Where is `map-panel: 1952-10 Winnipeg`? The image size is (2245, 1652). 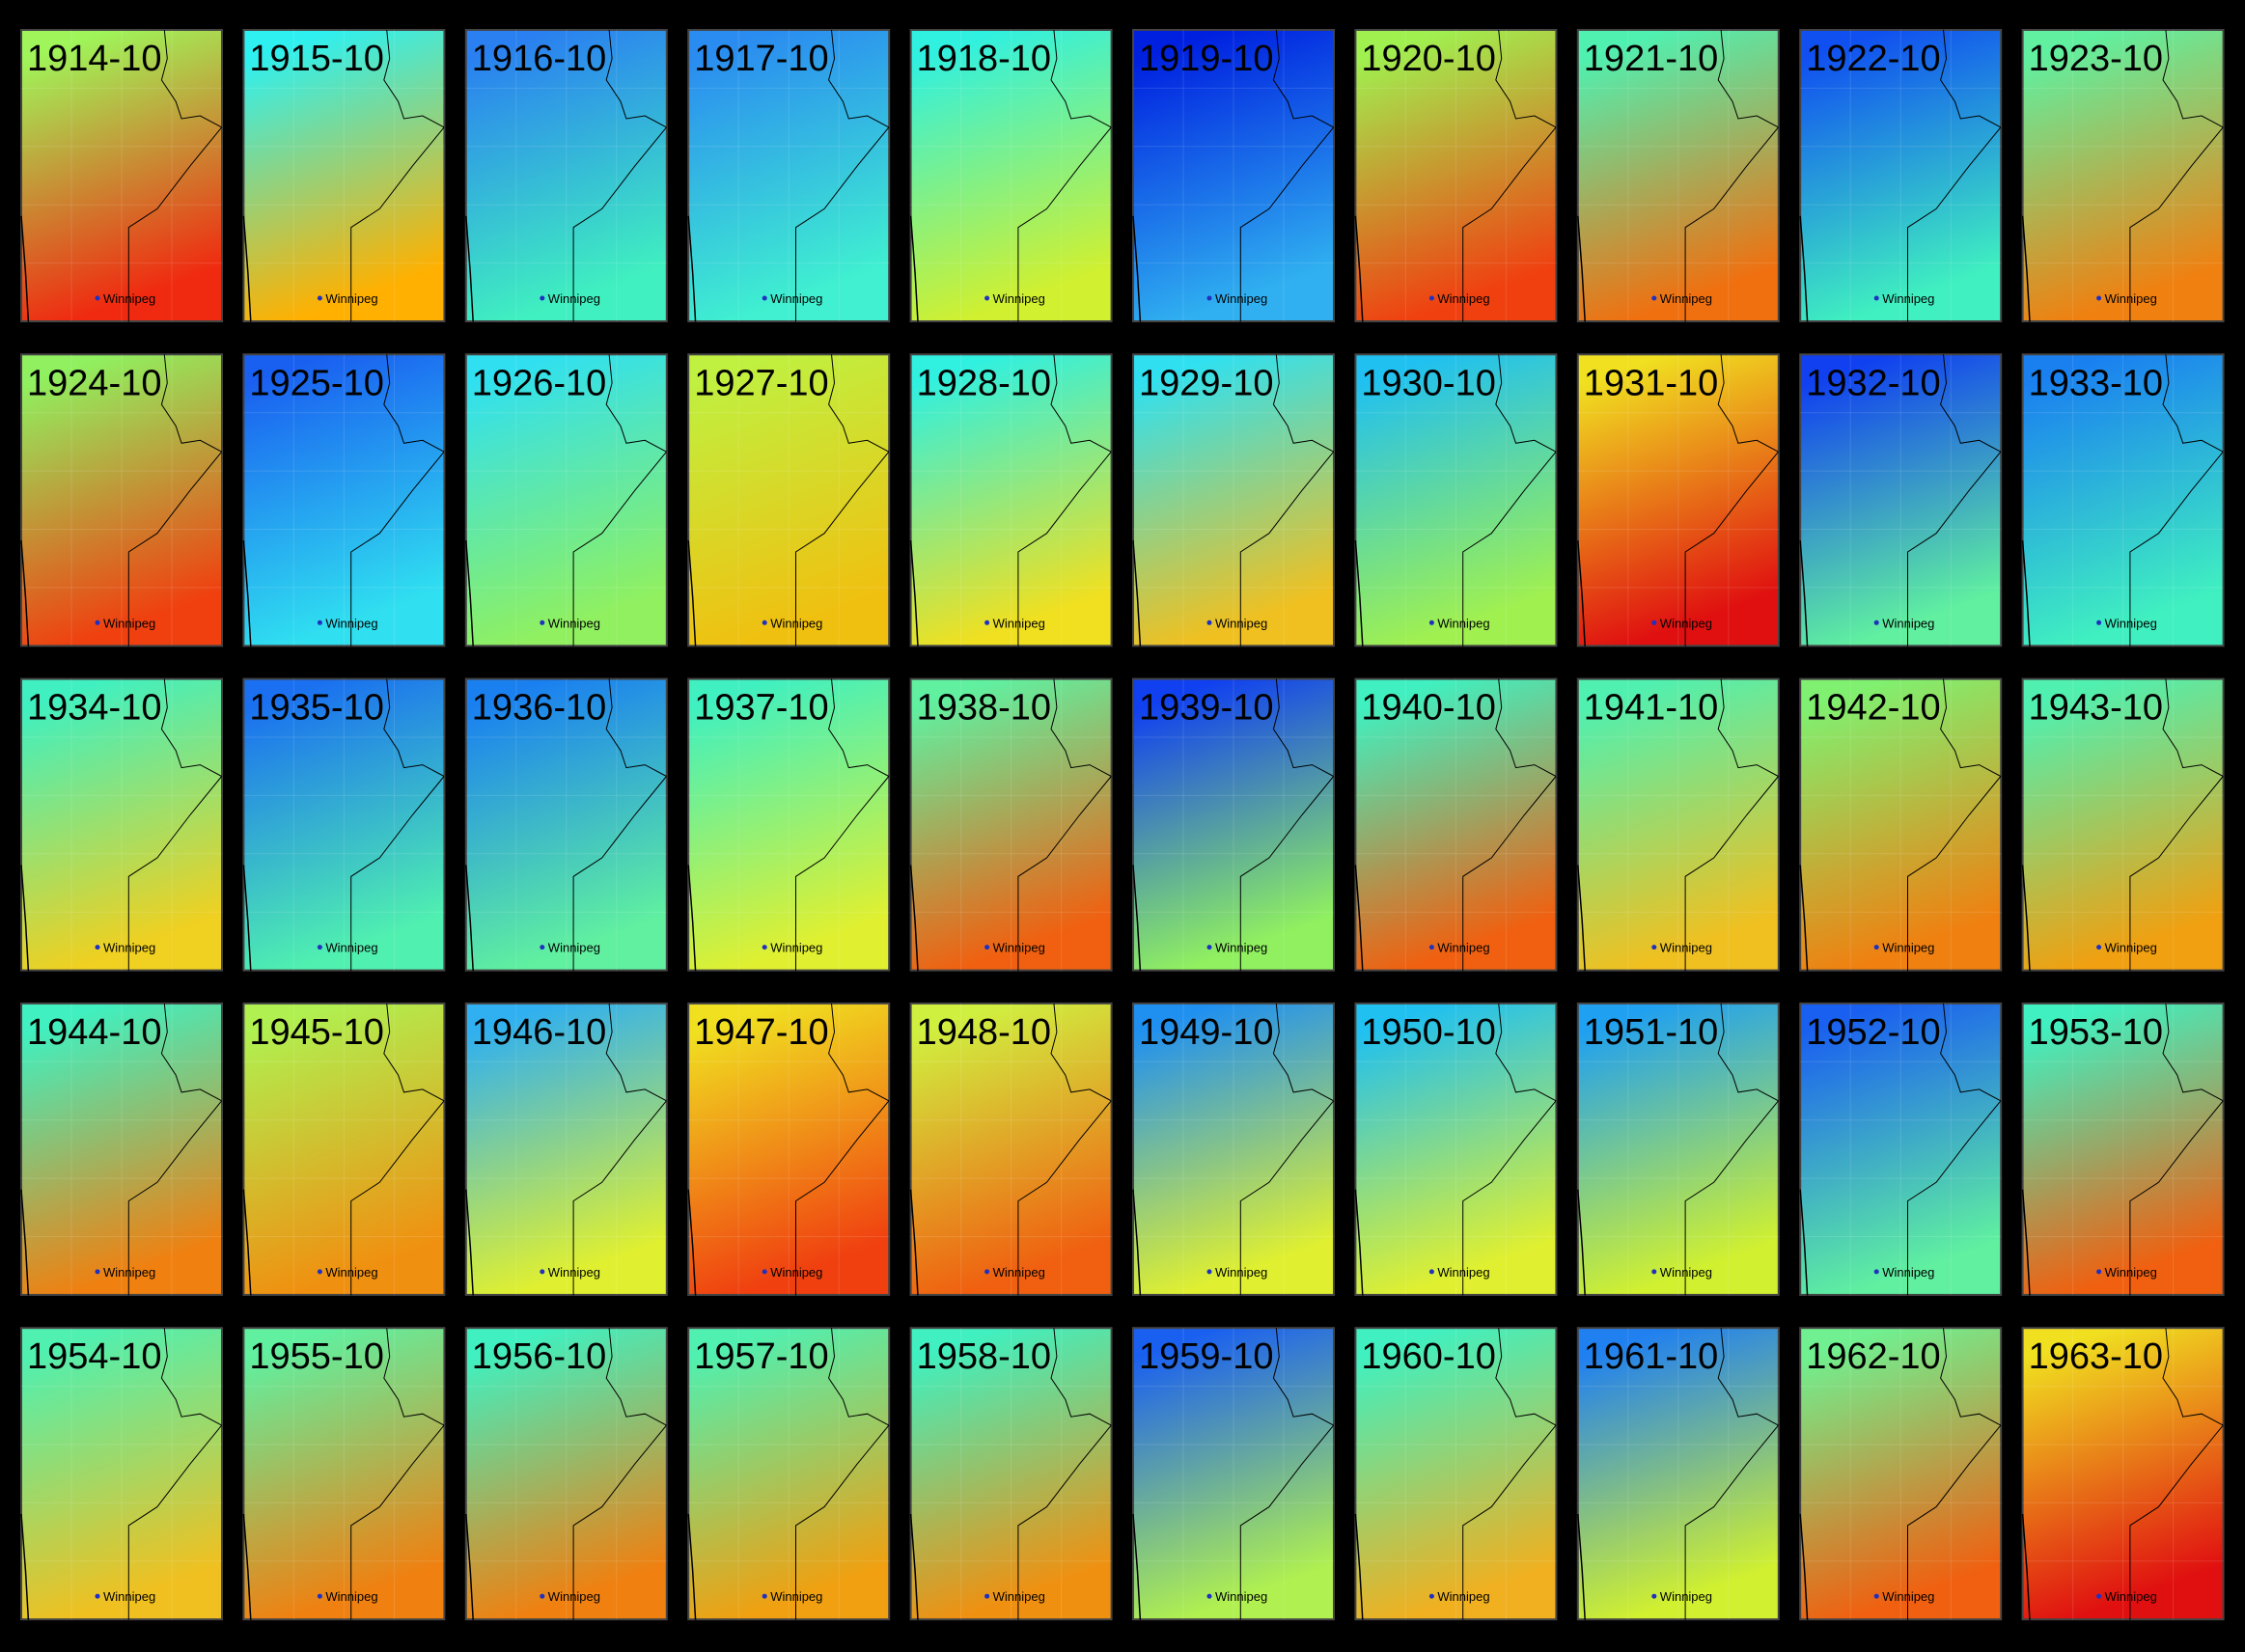 map-panel: 1952-10 Winnipeg is located at coordinates (1901, 1149).